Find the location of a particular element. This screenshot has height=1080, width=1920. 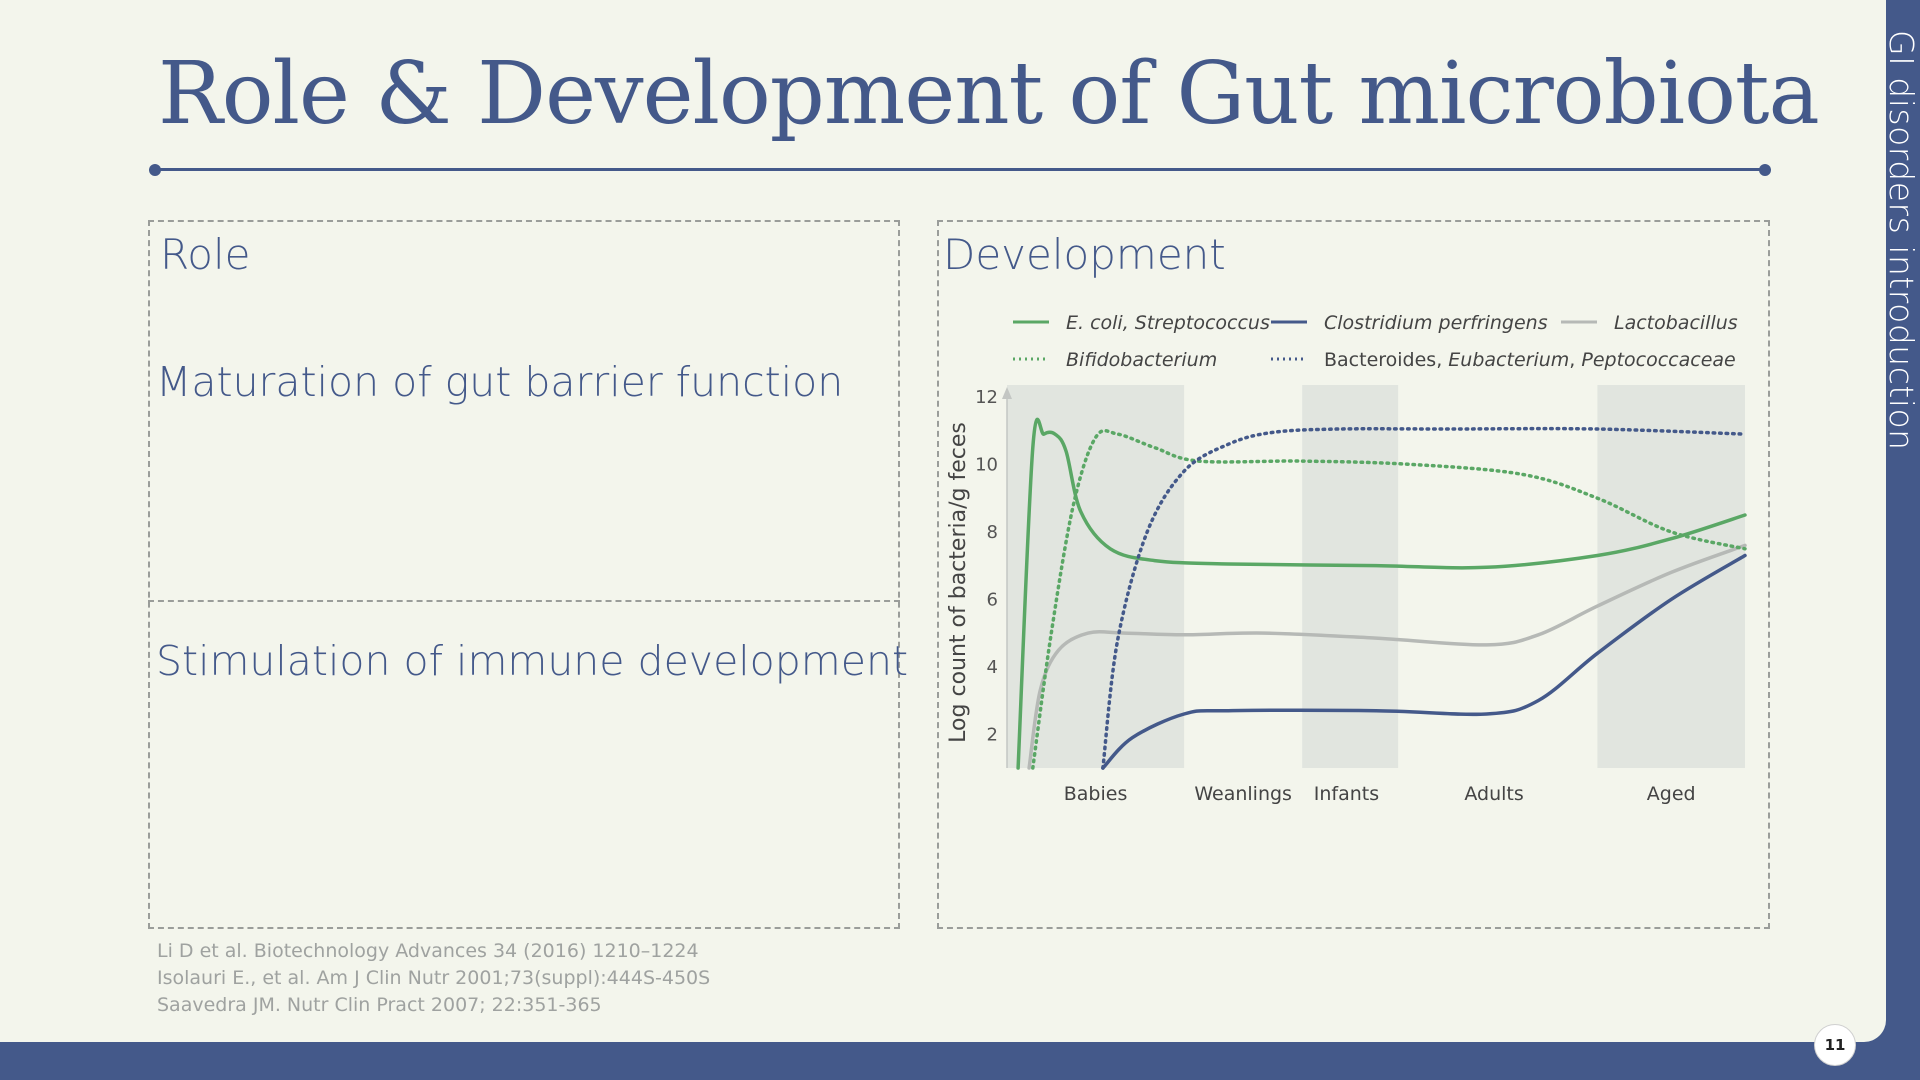

legend-label-2: Clostridium perfringens is located at coordinates (1436, 323).